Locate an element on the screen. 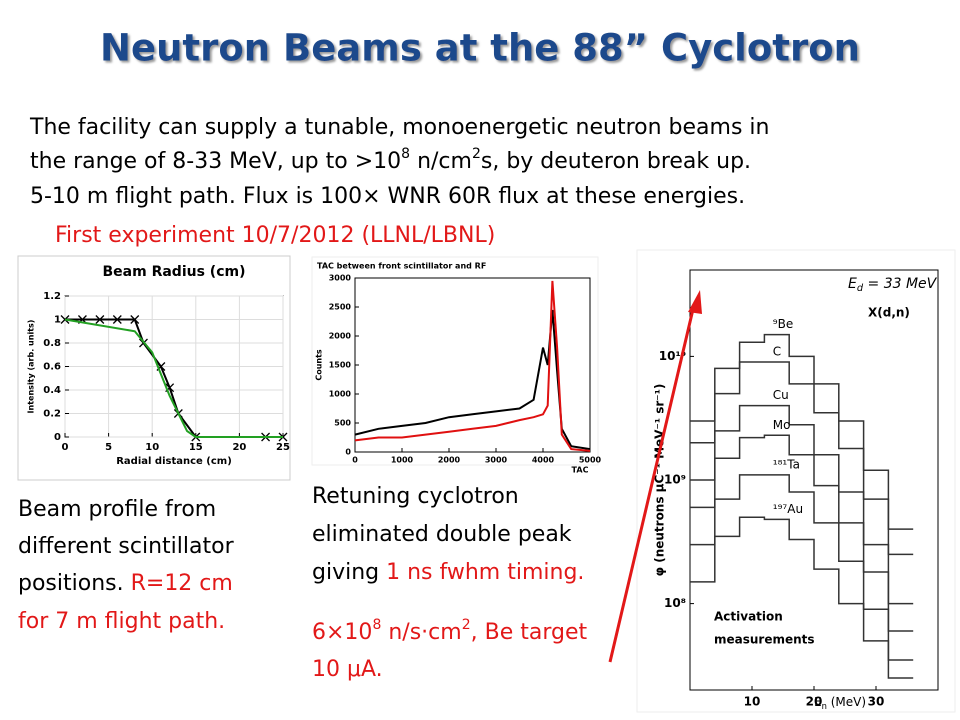 This screenshot has width=960, height=720. y-tick-label: 1500 is located at coordinates (340, 365).